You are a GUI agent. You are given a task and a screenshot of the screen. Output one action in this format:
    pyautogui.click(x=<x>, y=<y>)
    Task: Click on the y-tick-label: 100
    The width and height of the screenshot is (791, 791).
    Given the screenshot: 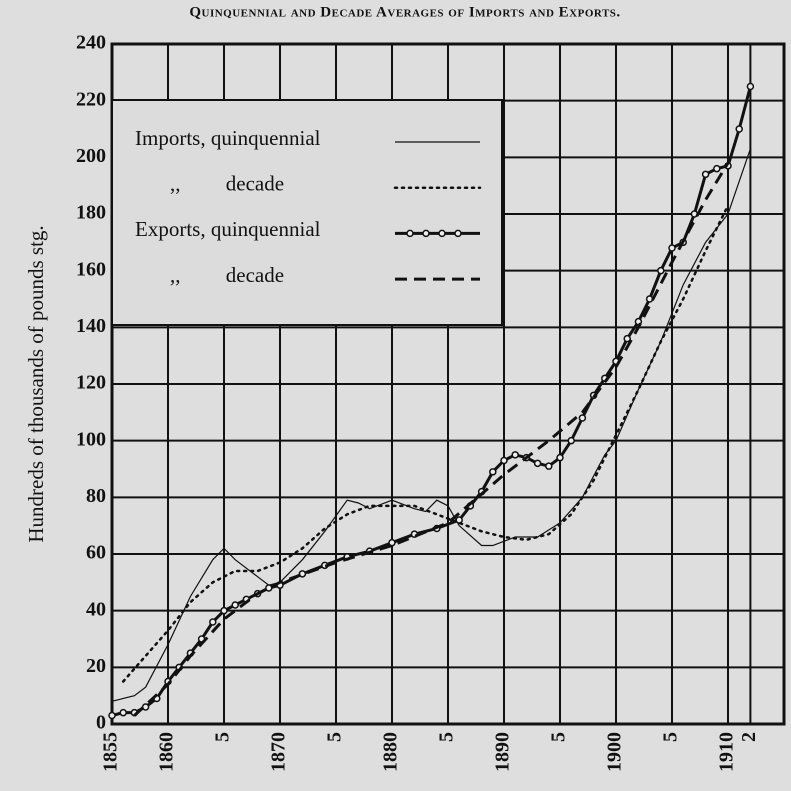 What is the action you would take?
    pyautogui.click(x=91, y=439)
    